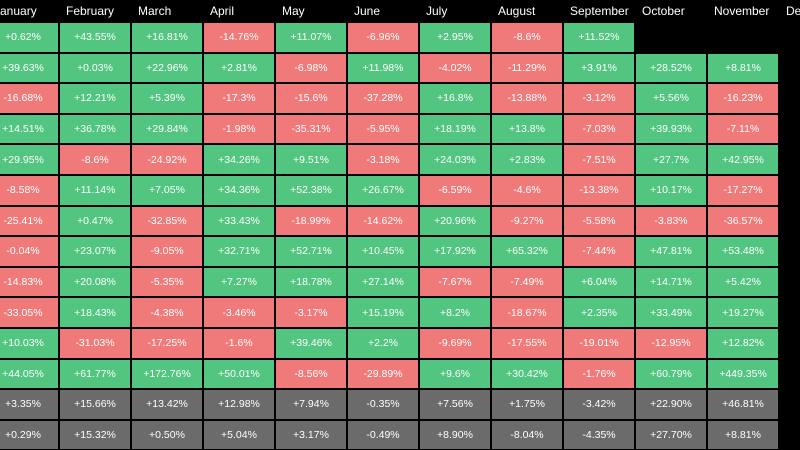 The image size is (800, 450). Describe the element at coordinates (311, 190) in the screenshot. I see `return-cell: +52.38%` at that location.